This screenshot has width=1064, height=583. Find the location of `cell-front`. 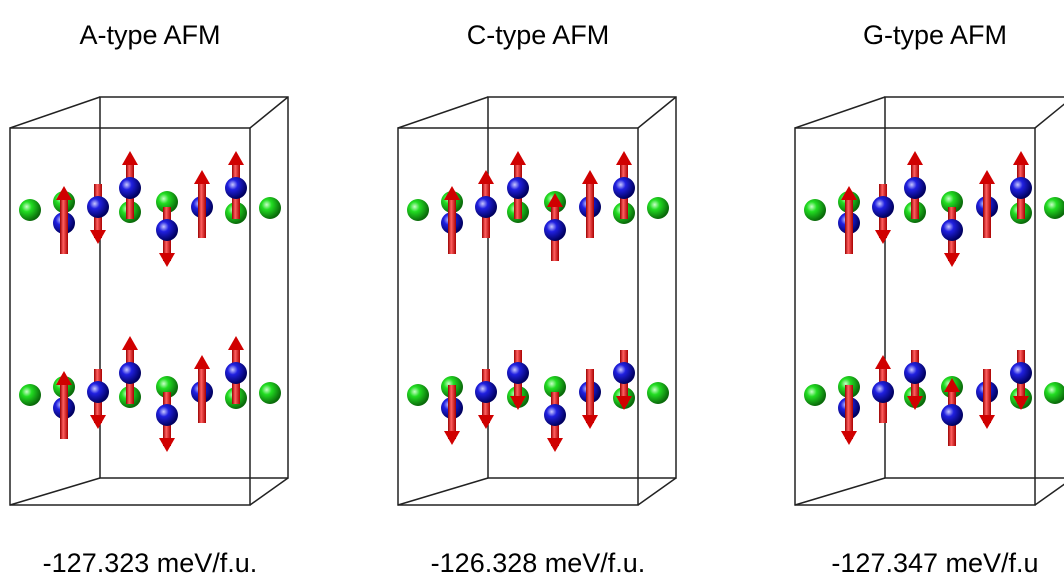

cell-front is located at coordinates (130, 316).